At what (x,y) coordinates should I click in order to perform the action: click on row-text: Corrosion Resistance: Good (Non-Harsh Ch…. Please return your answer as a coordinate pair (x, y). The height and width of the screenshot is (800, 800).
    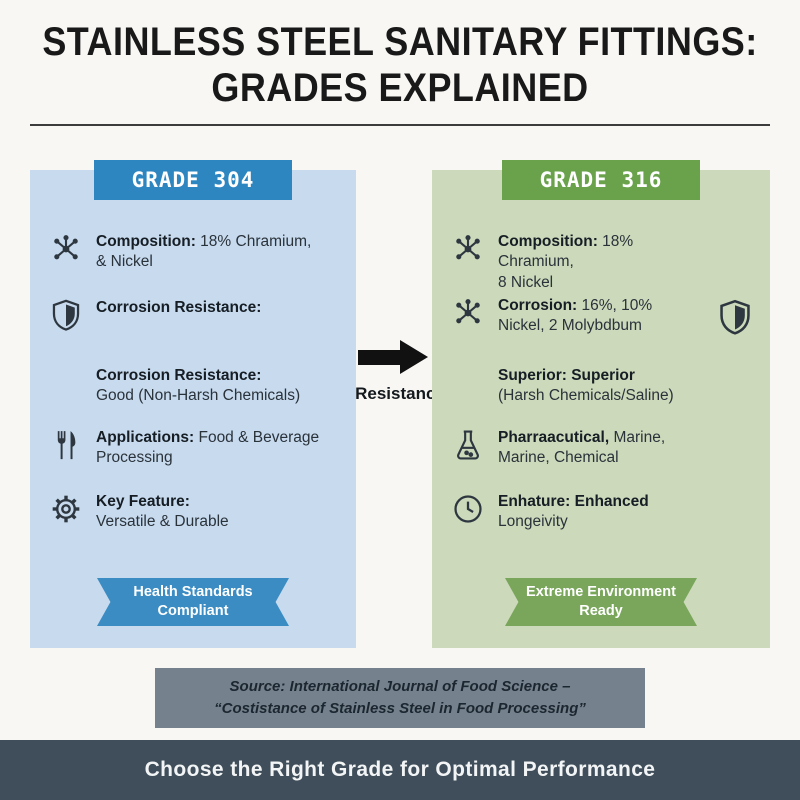
    Looking at the image, I should click on (221, 386).